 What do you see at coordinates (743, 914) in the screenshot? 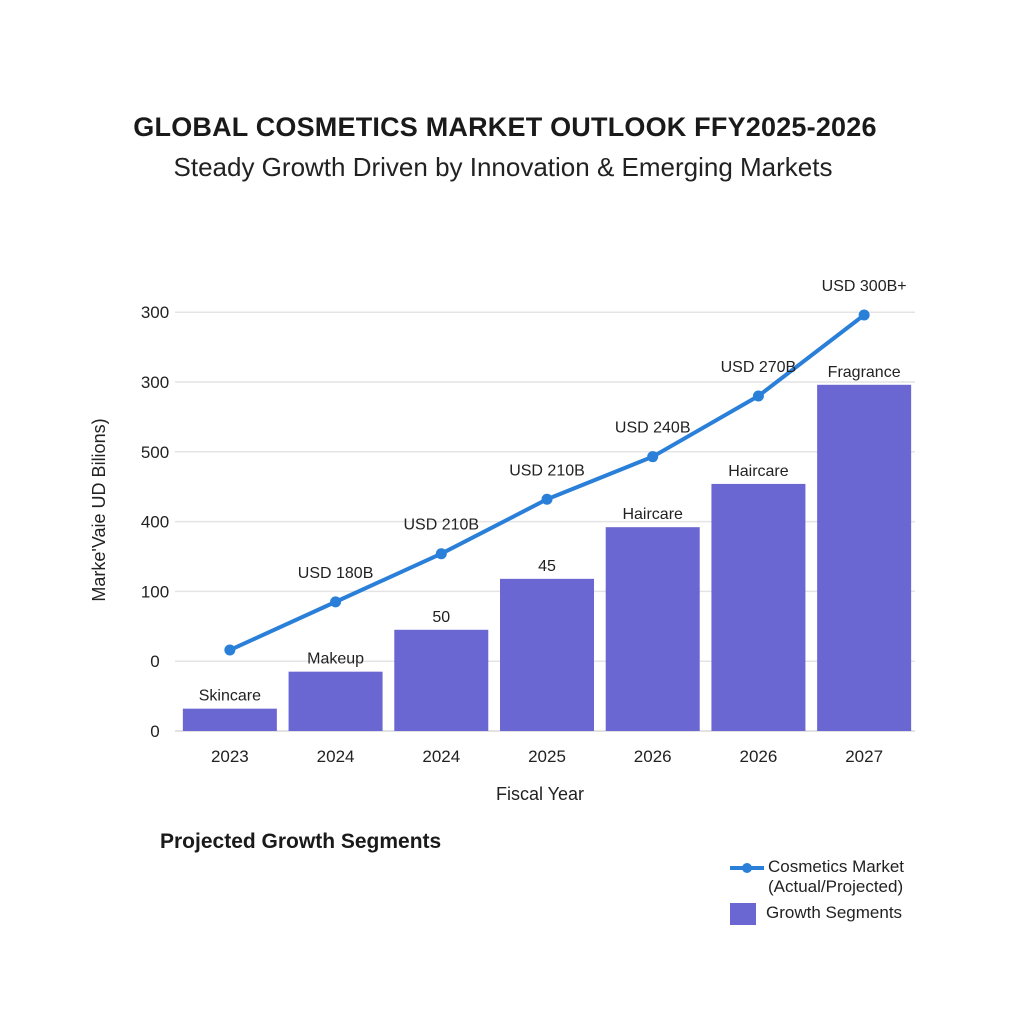
I see `legend-bar-swatch` at bounding box center [743, 914].